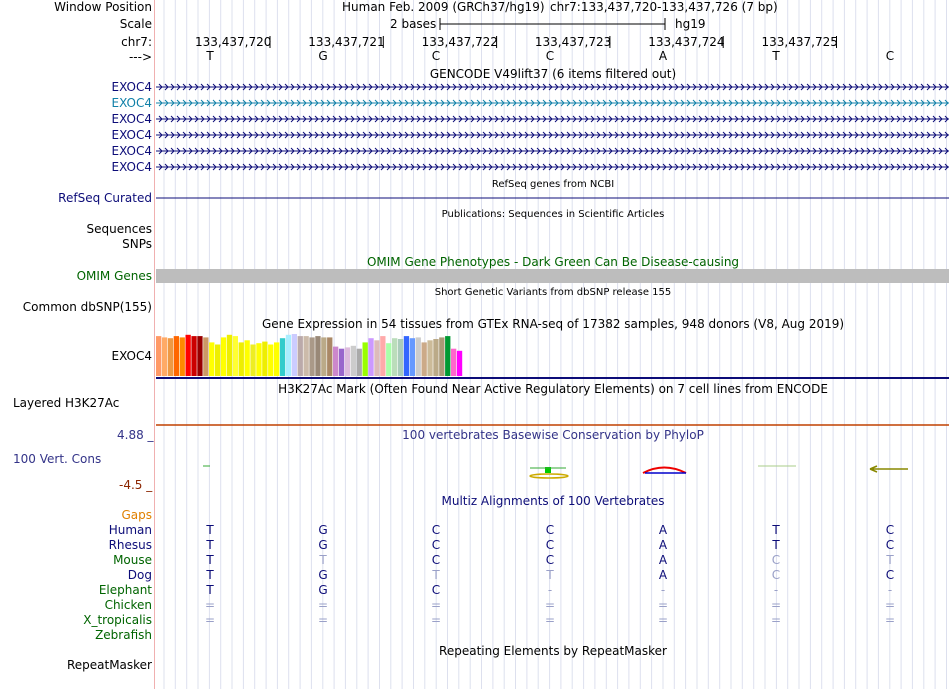  Describe the element at coordinates (413, 24) in the screenshot. I see `scale-text: 2 bases` at that location.